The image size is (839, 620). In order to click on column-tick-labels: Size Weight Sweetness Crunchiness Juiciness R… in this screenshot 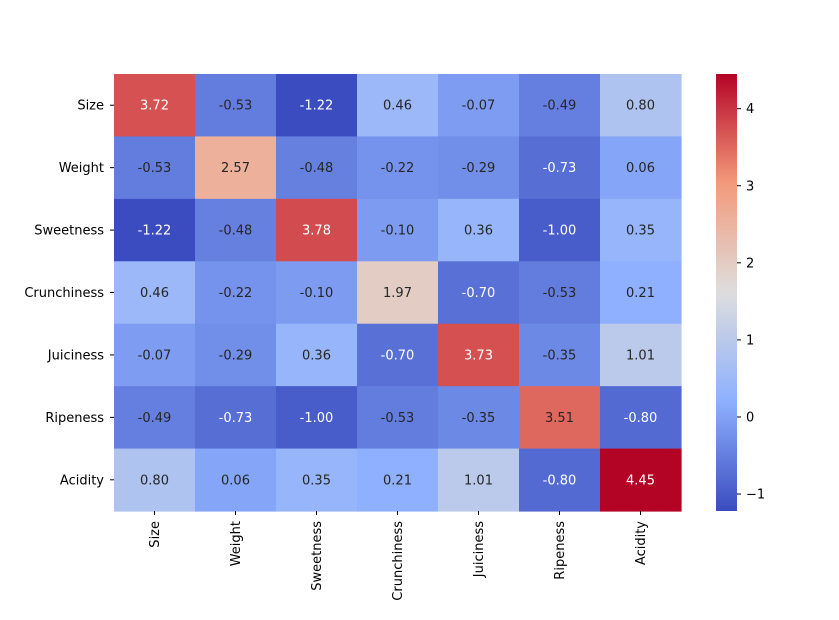, I will do `click(398, 556)`.